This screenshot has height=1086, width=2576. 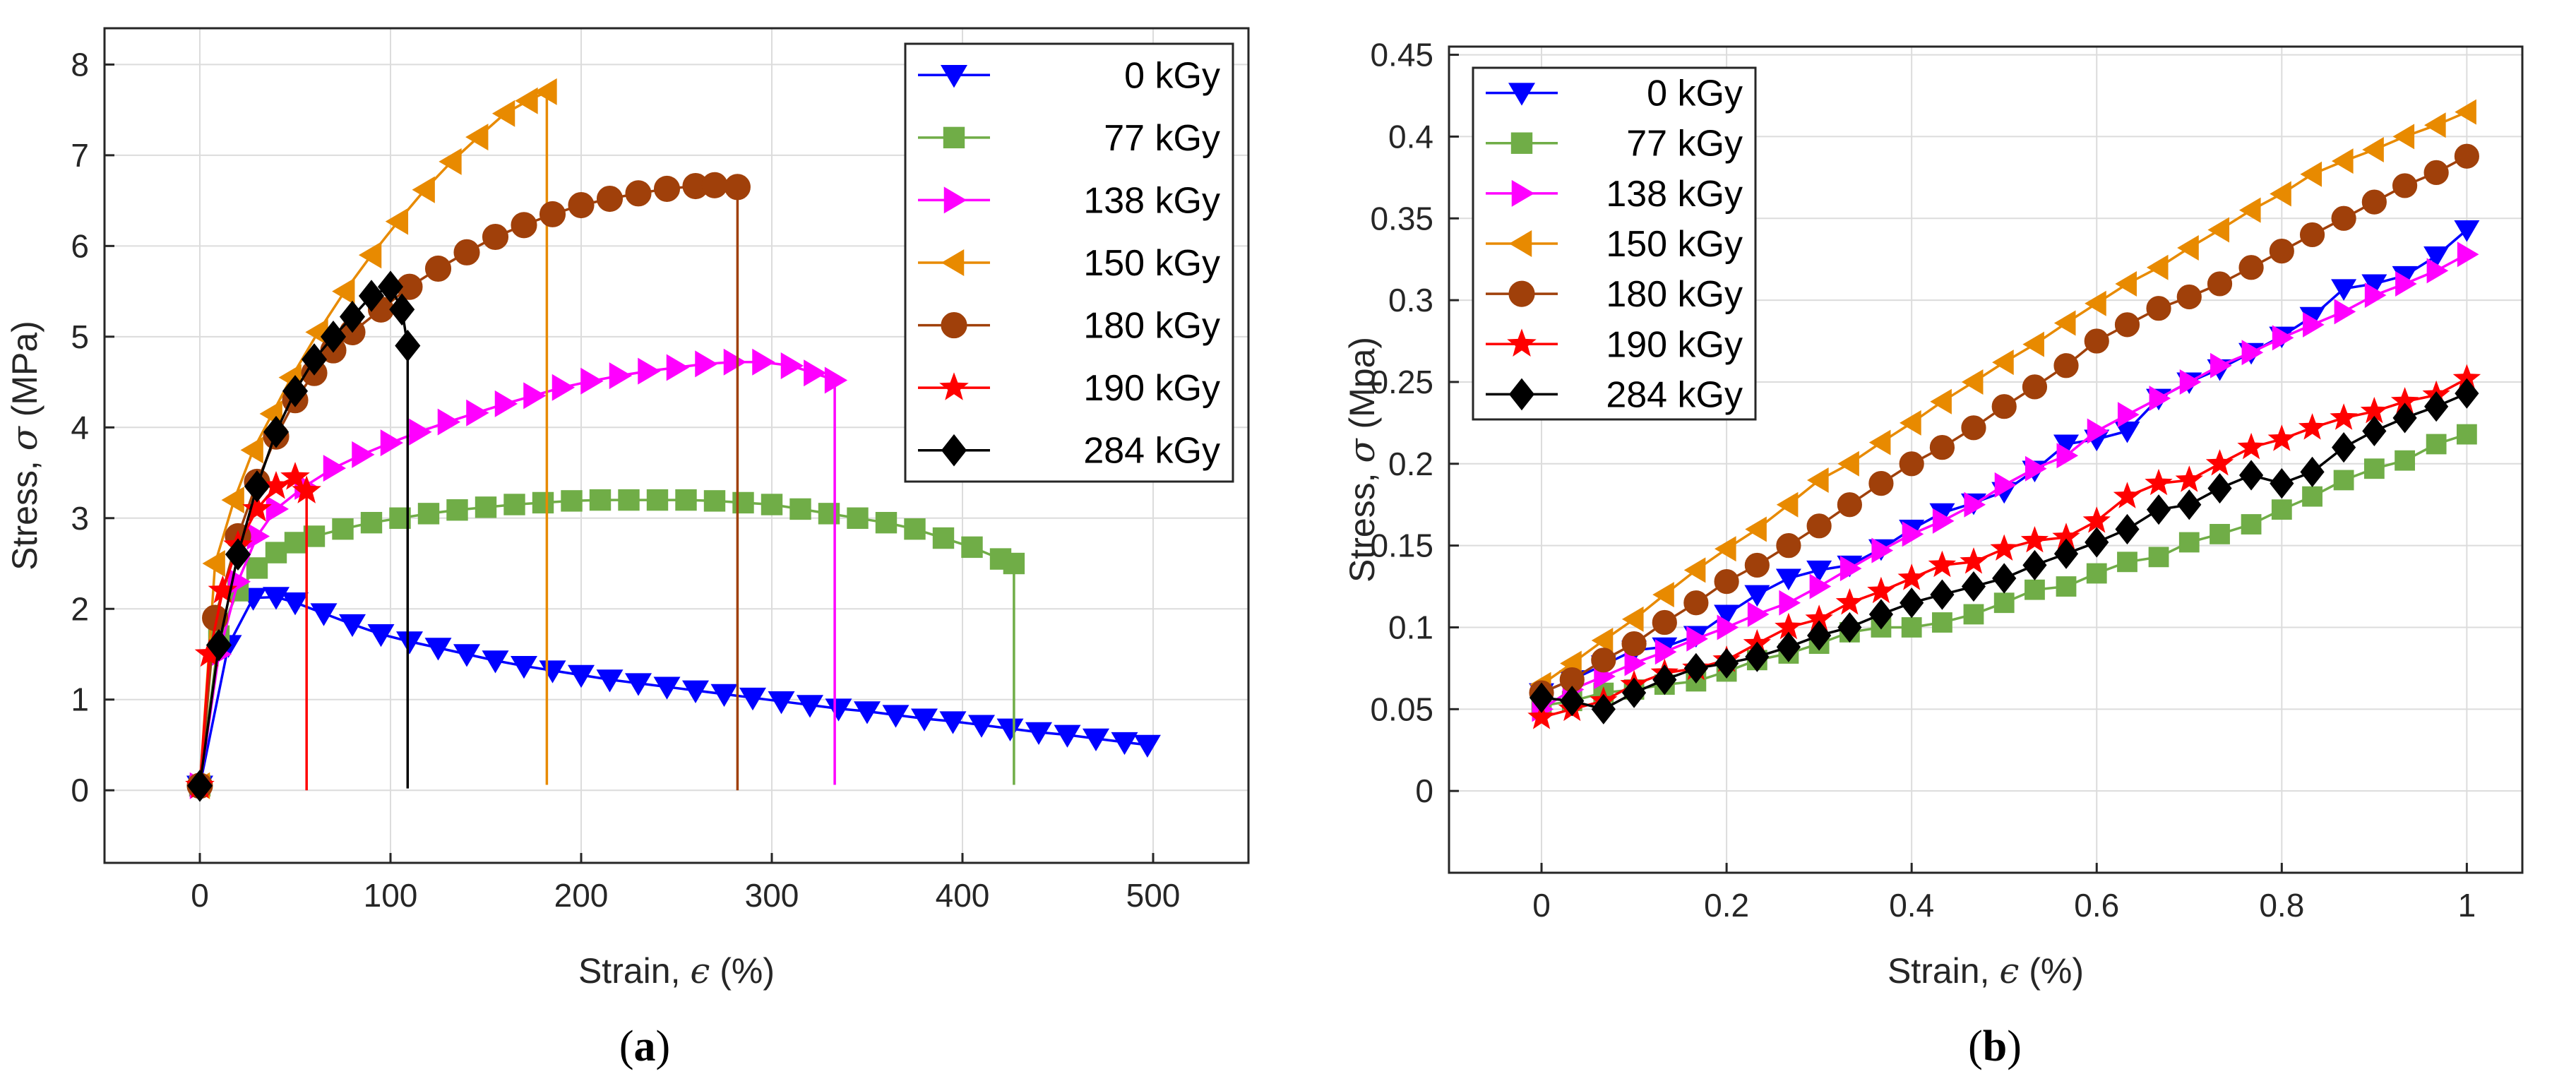 What do you see at coordinates (1684, 144) in the screenshot?
I see `legend-label: 77 kGy` at bounding box center [1684, 144].